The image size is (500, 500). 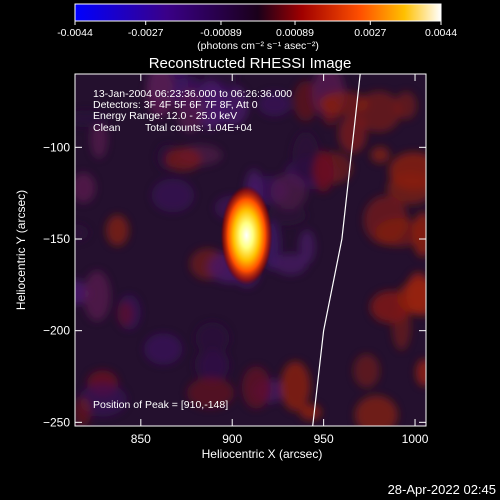 What do you see at coordinates (442, 489) in the screenshot?
I see `footer-date: 28-Apr-2022 02:45` at bounding box center [442, 489].